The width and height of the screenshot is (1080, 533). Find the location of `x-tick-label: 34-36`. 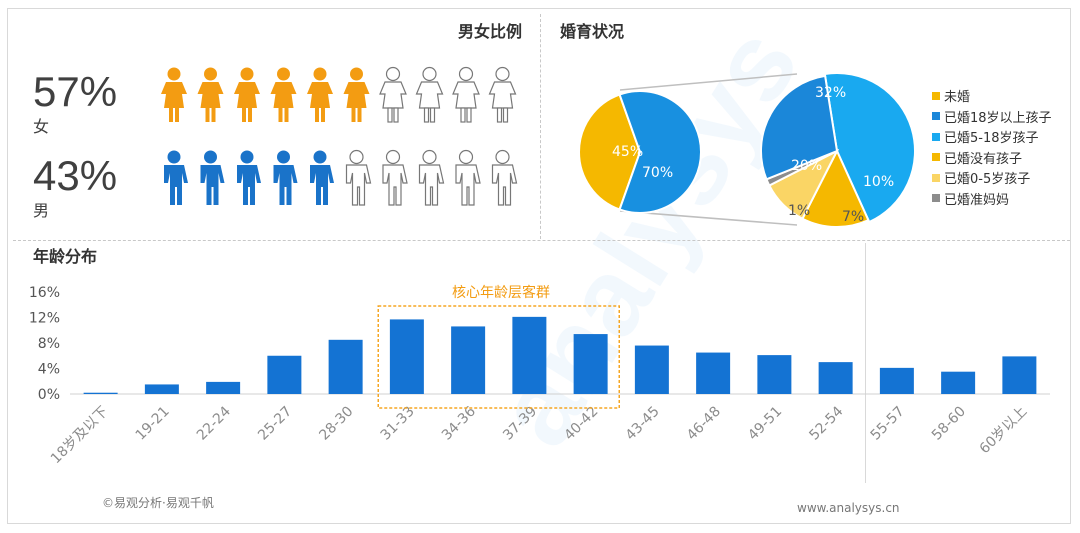

x-tick-label: 34-36 is located at coordinates (459, 423).